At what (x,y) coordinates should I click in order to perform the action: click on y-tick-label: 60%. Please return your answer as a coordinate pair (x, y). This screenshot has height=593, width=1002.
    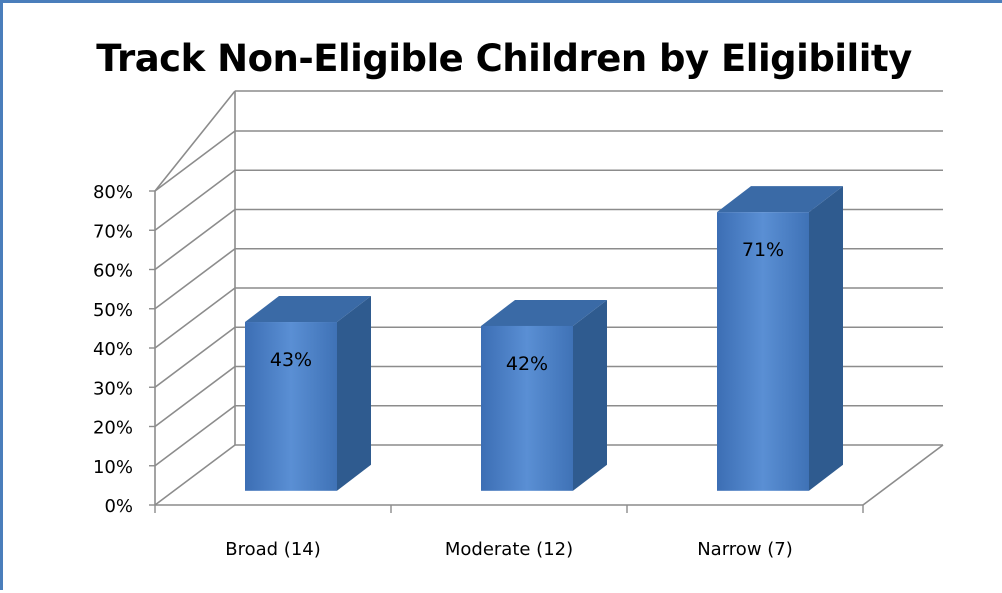
    Looking at the image, I should click on (113, 271).